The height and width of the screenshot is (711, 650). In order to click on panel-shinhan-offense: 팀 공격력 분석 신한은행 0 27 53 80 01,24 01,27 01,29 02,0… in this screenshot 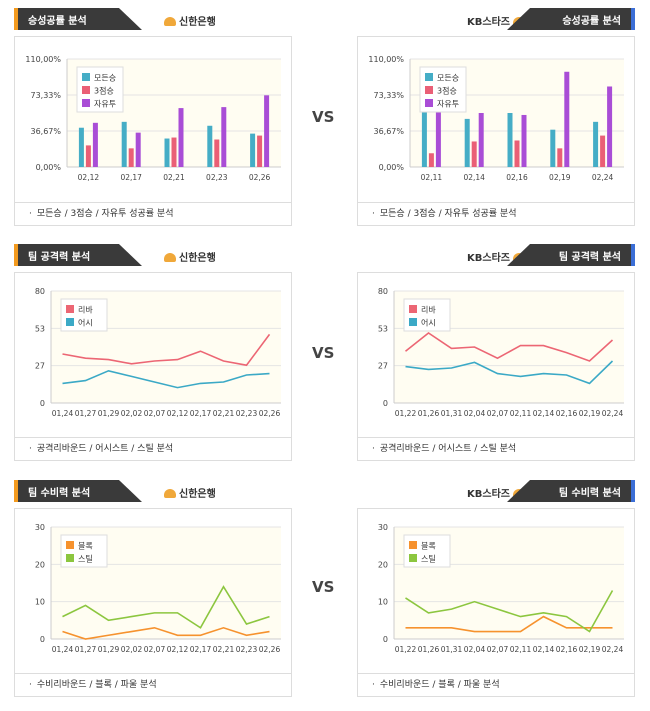, I will do `click(153, 352)`.